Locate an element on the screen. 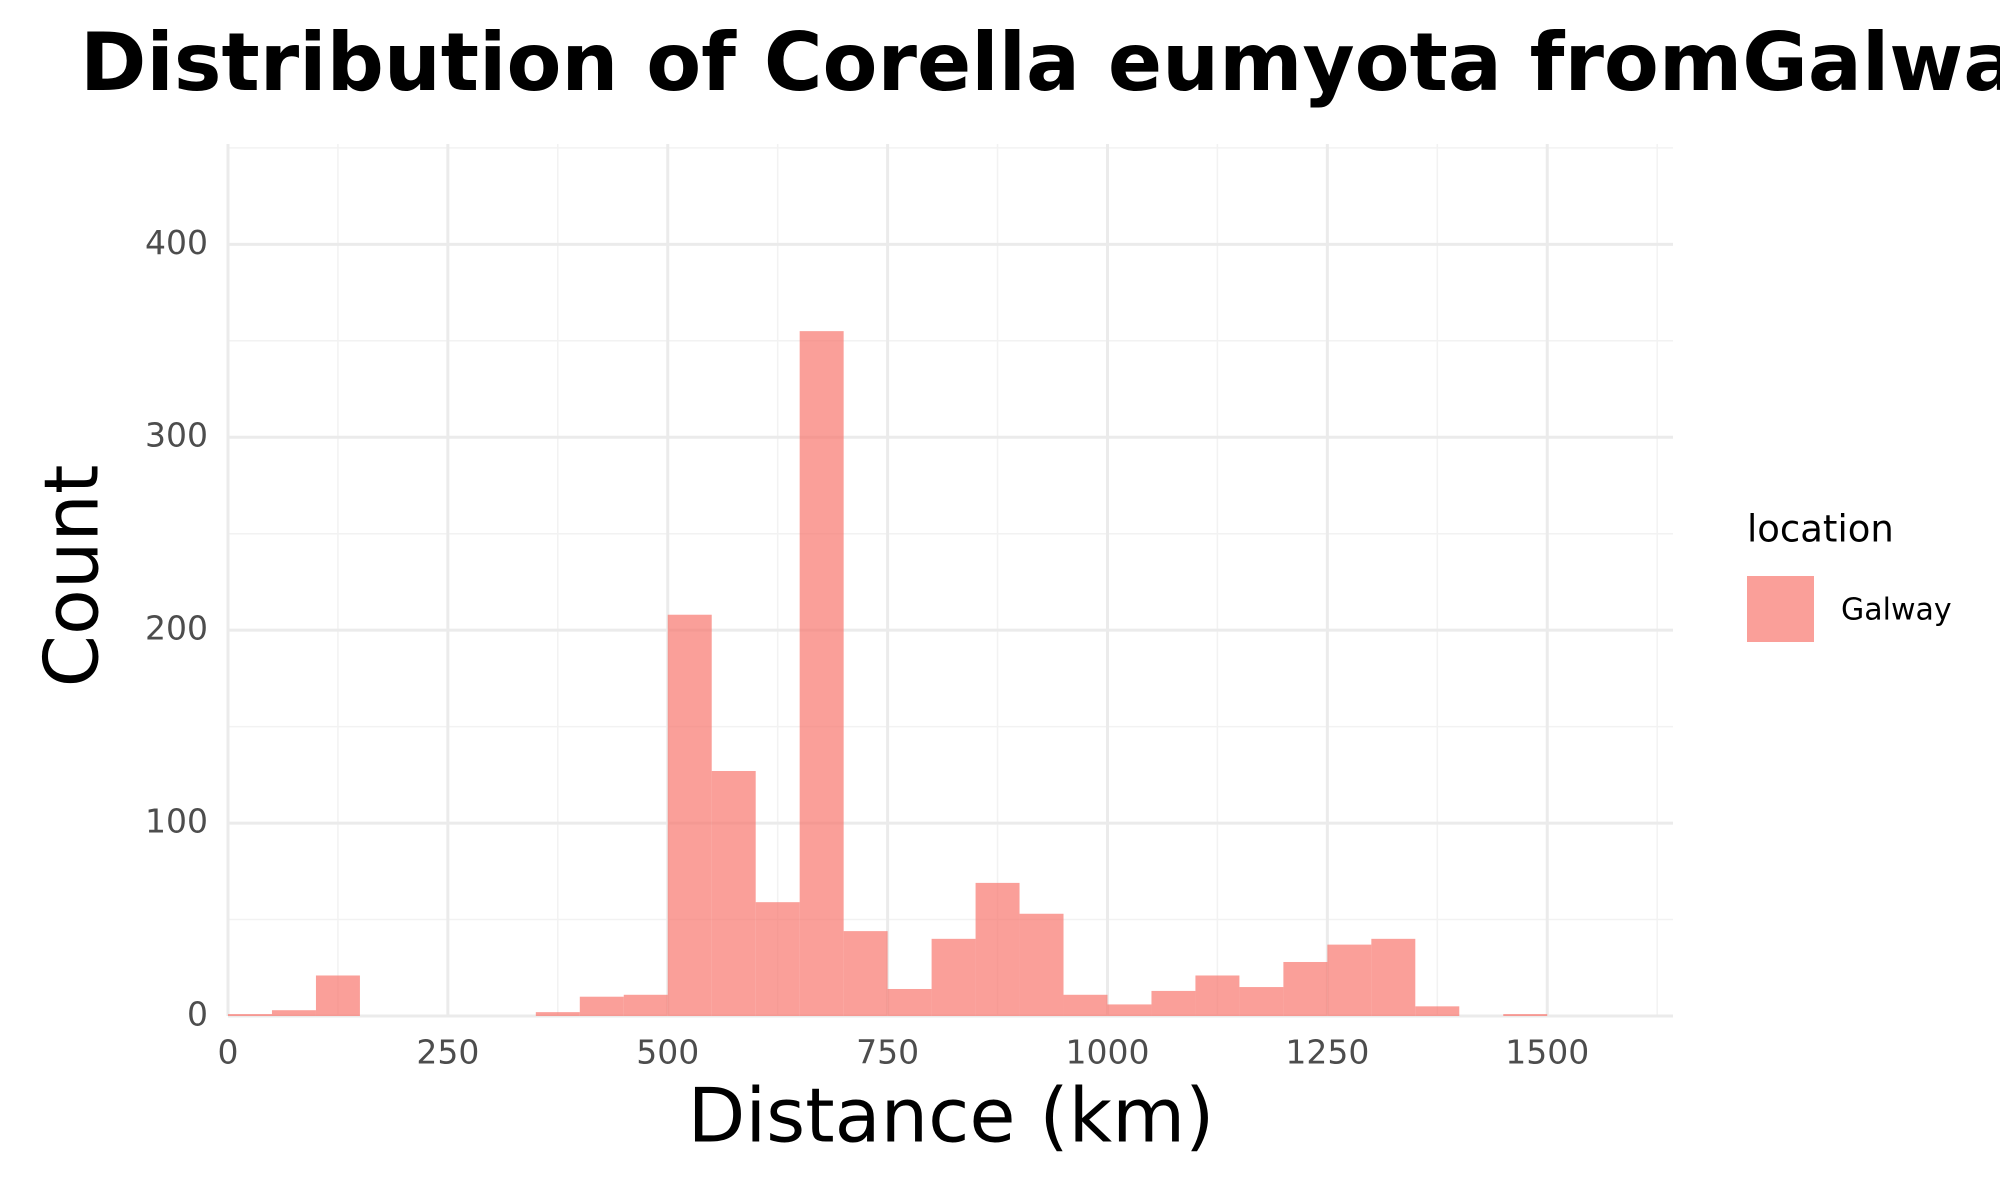 The image size is (2000, 1200). y-tick-label: 100 is located at coordinates (176, 821).